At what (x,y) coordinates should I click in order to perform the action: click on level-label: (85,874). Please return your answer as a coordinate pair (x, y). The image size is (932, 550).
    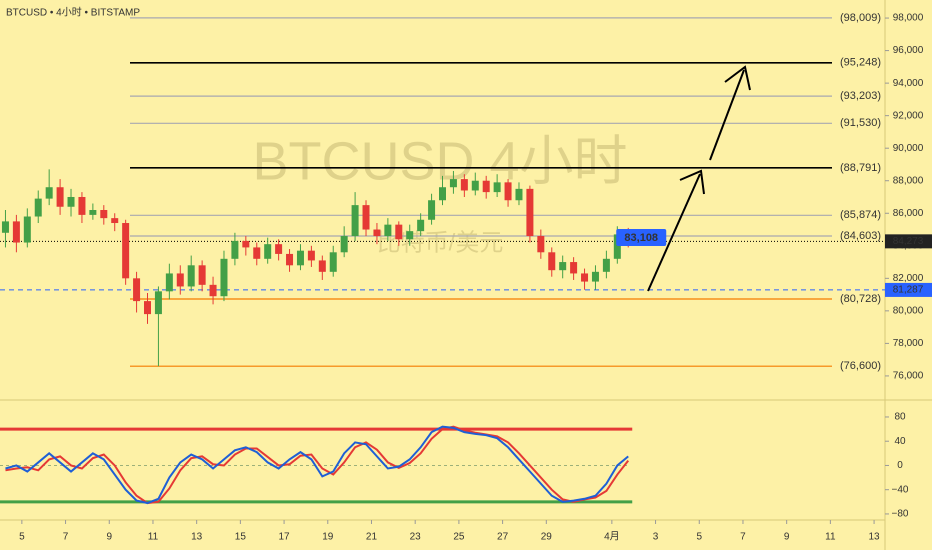
    Looking at the image, I should click on (860, 215).